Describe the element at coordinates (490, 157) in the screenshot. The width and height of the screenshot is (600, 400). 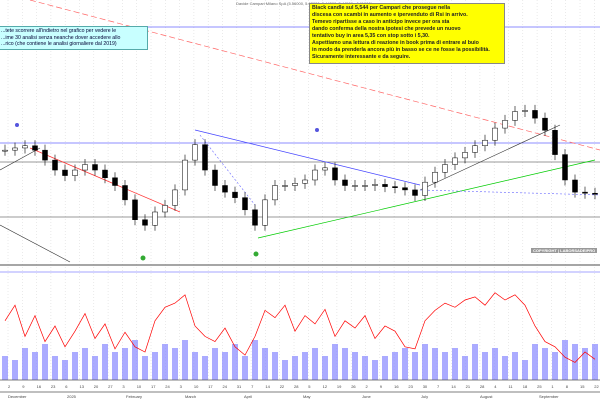
I see `channel-line` at that location.